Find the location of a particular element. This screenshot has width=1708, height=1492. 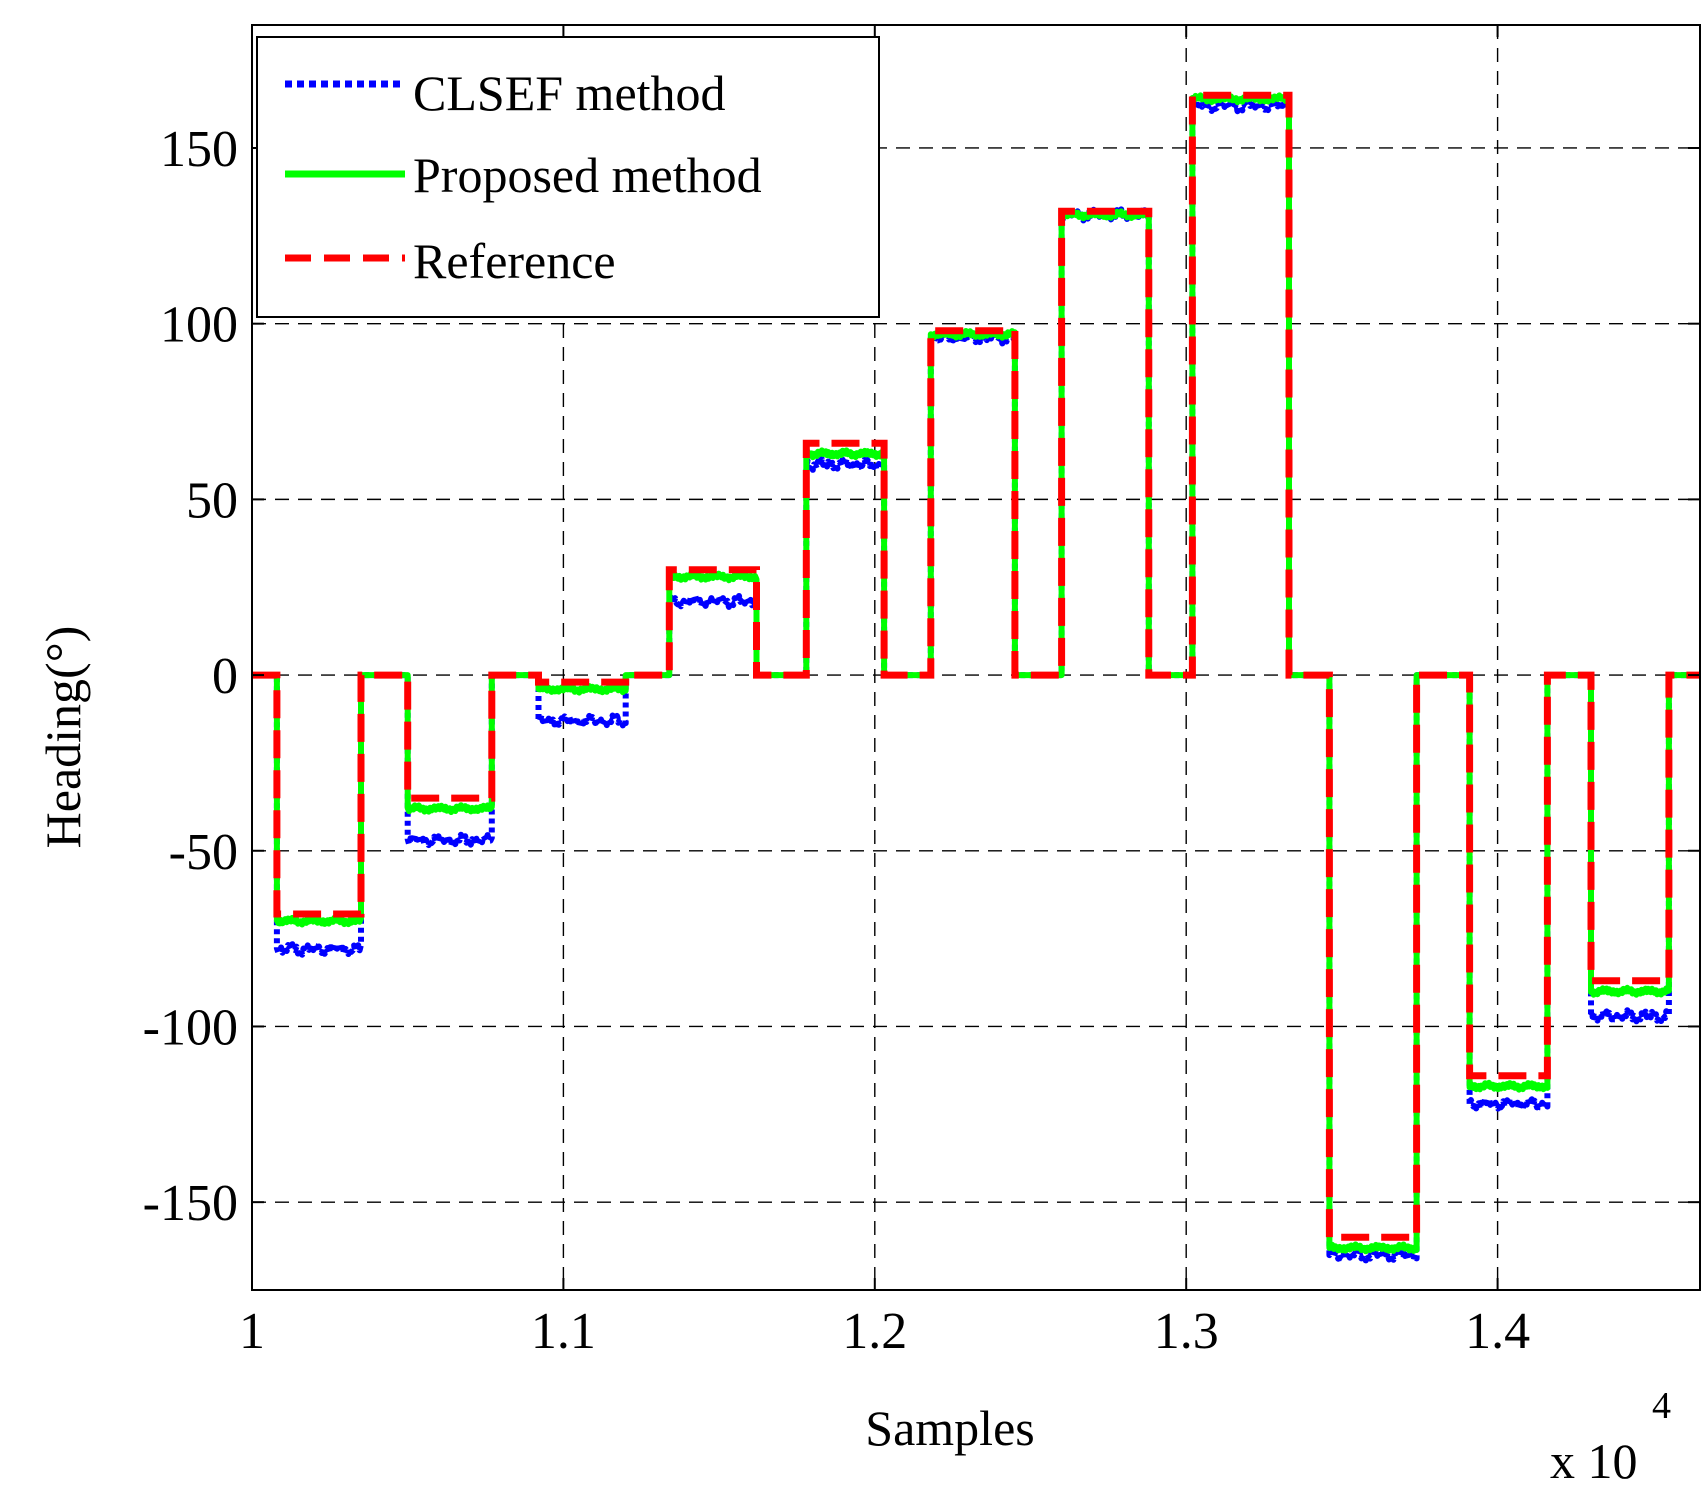

x-tick-label: 1.2 is located at coordinates (874, 1331).